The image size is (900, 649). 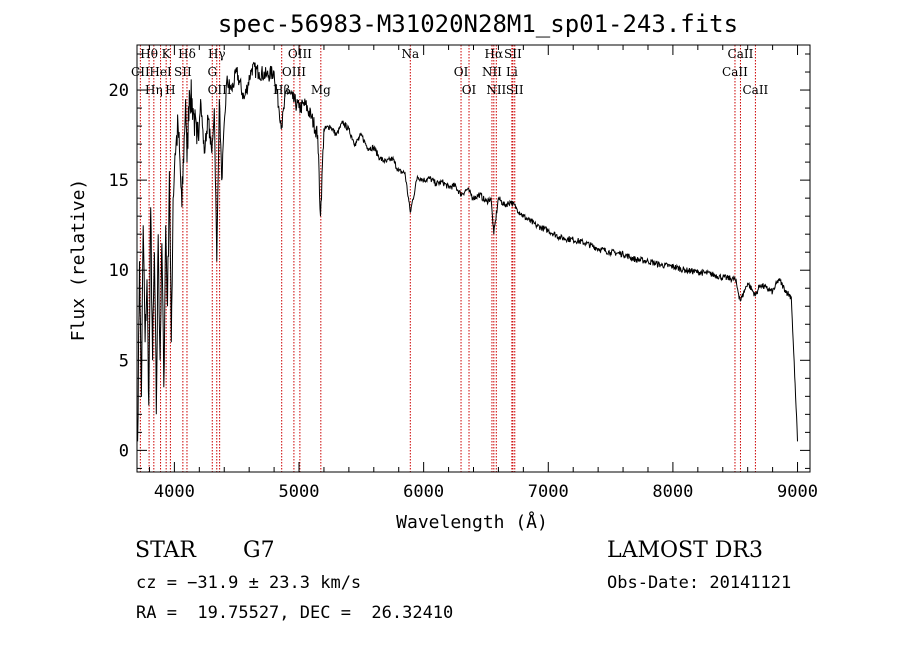 What do you see at coordinates (149, 54) in the screenshot?
I see `marker-label: Hθ` at bounding box center [149, 54].